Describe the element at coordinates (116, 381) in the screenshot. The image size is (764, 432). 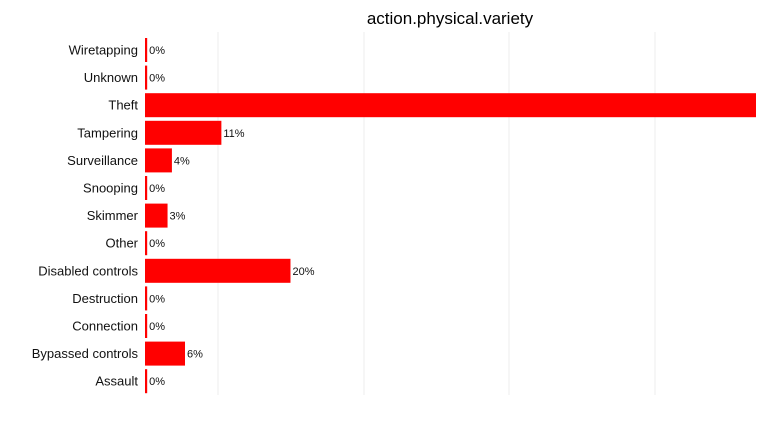
I see `category-label: Assault` at that location.